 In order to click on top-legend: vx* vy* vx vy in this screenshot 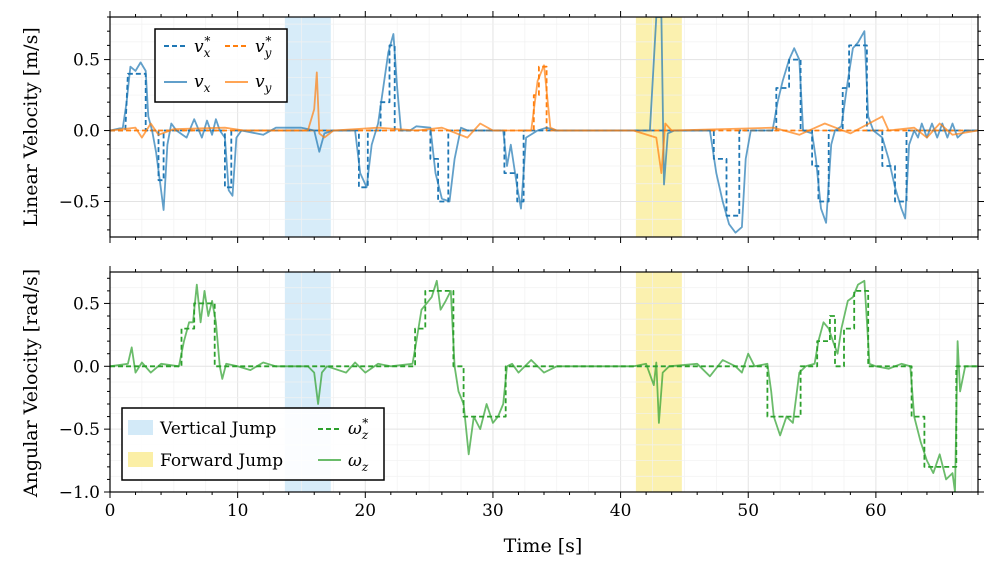, I will do `click(221, 65)`.